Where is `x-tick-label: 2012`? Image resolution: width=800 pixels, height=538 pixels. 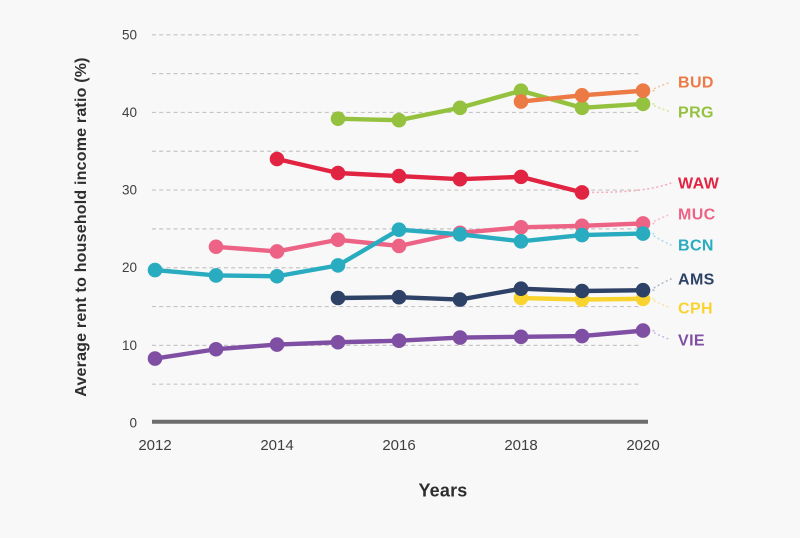
x-tick-label: 2012 is located at coordinates (154, 445).